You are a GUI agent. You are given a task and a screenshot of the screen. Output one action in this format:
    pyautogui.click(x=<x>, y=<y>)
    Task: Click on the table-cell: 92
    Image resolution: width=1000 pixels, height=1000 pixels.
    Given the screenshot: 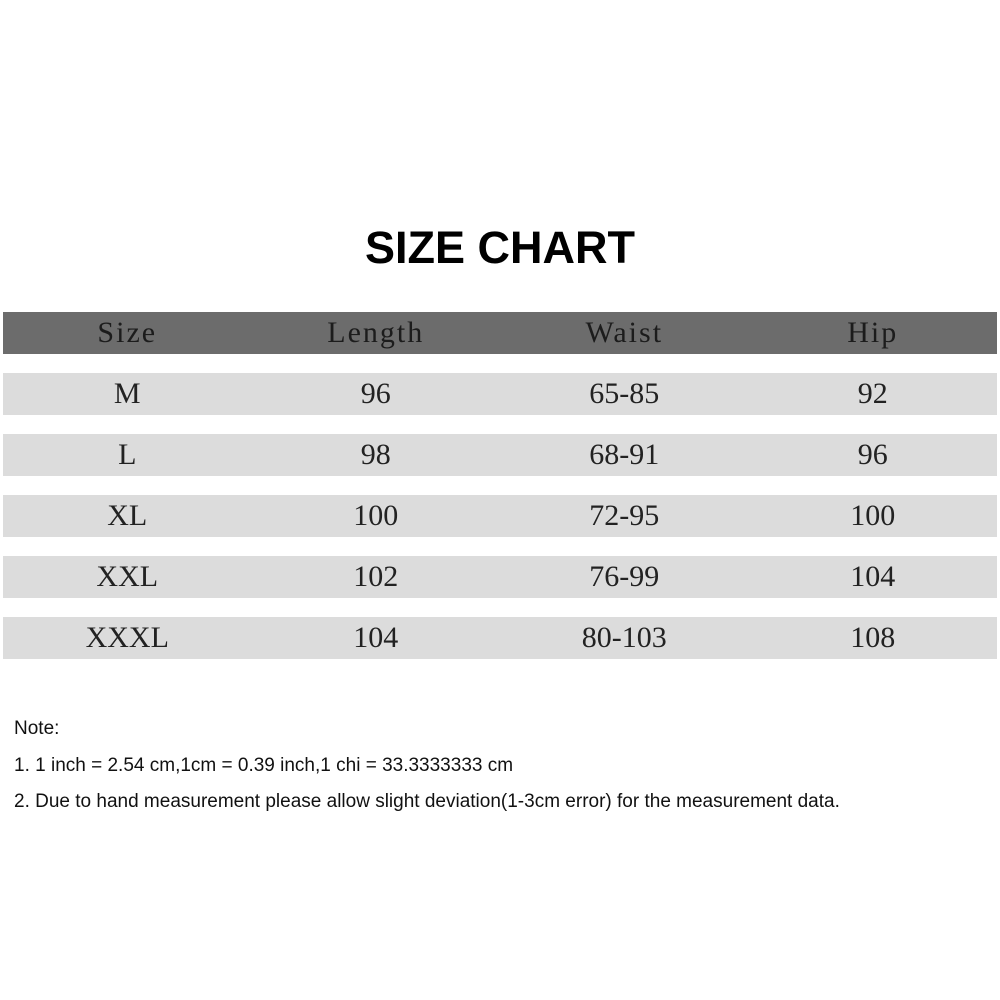 What is the action you would take?
    pyautogui.click(x=872, y=393)
    